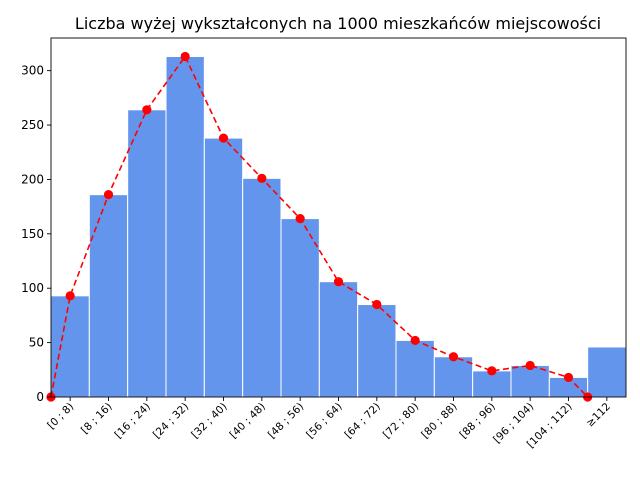  Describe the element at coordinates (439, 421) in the screenshot. I see `x-tick-label: [80 ; 88)` at that location.